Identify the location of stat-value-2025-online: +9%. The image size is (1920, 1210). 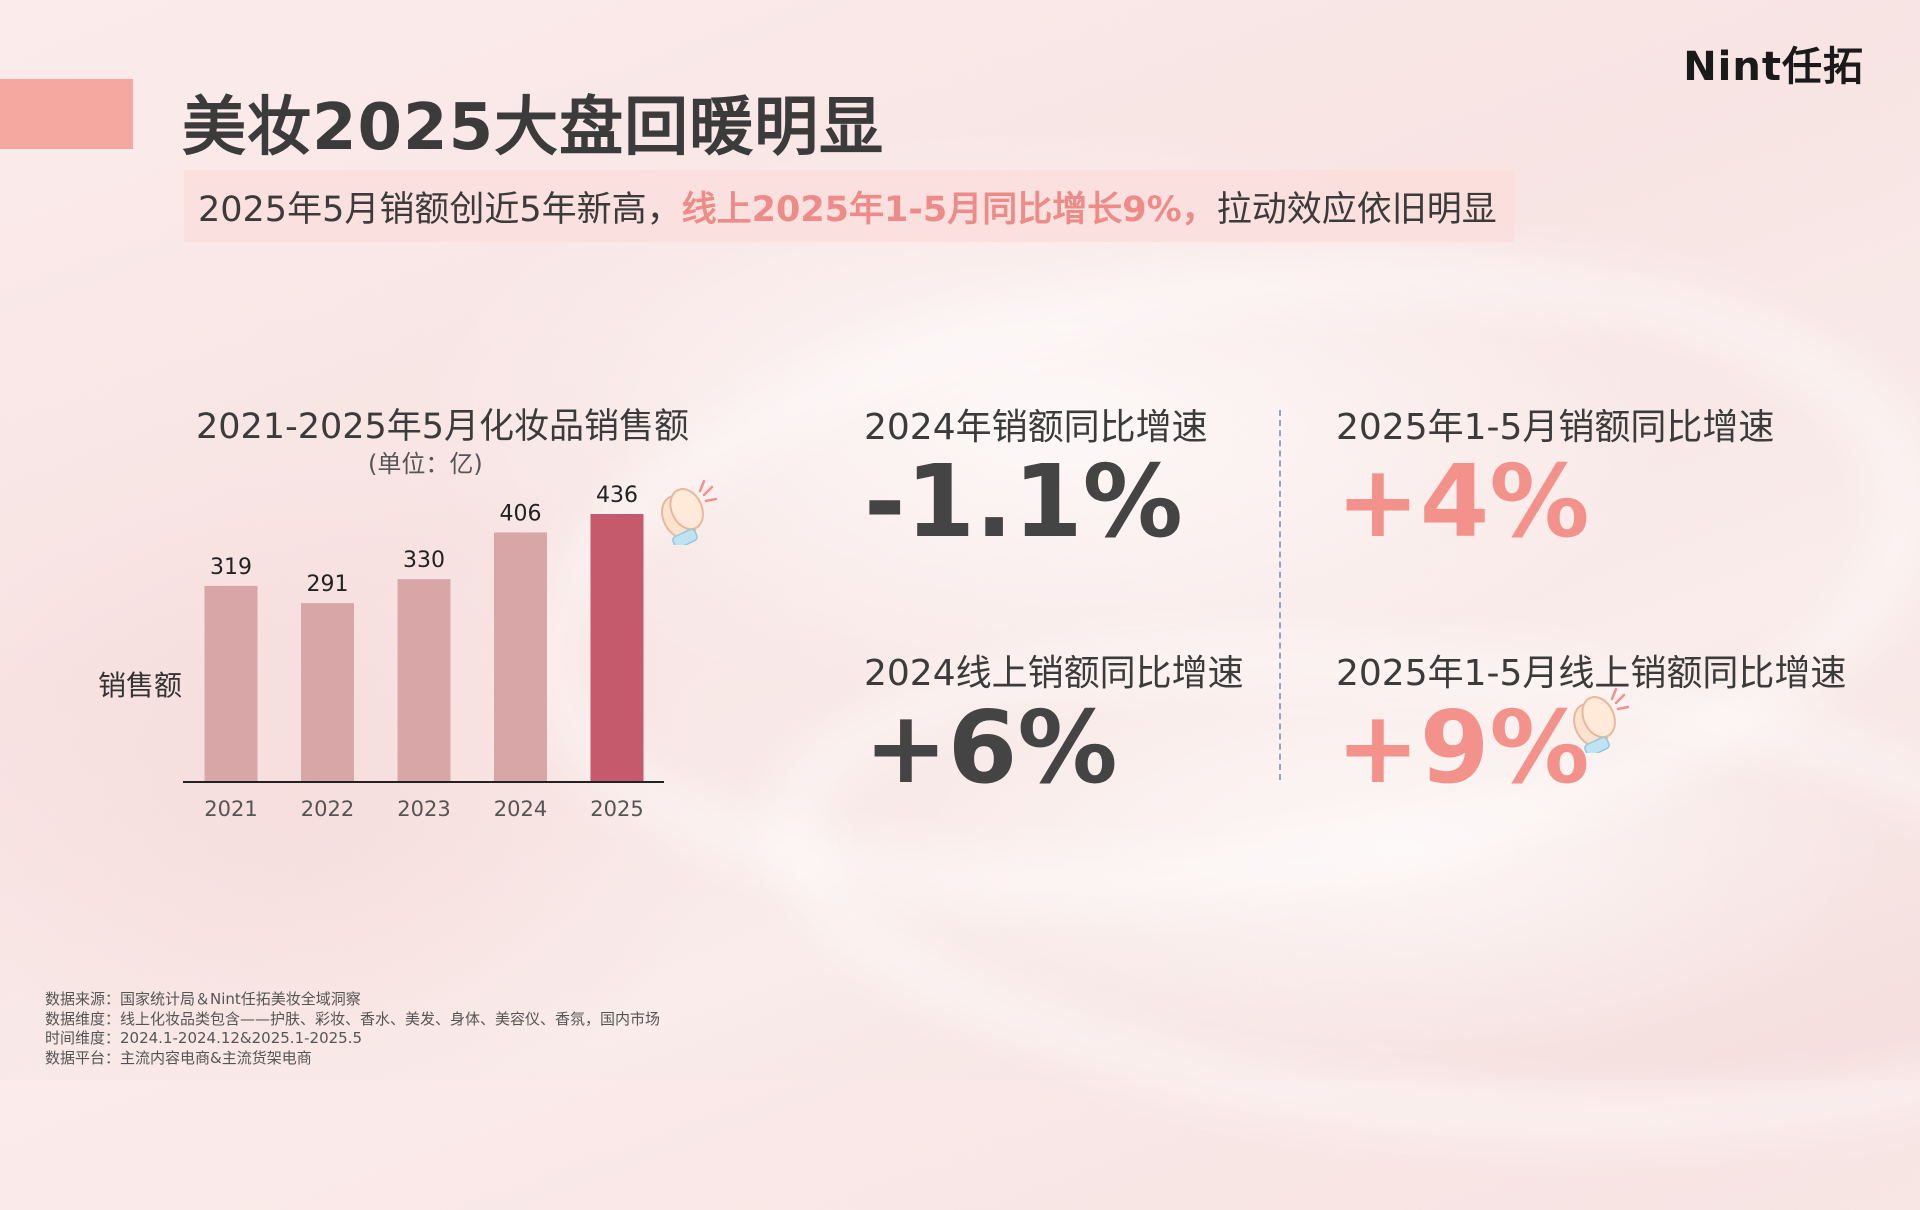
(1463, 747).